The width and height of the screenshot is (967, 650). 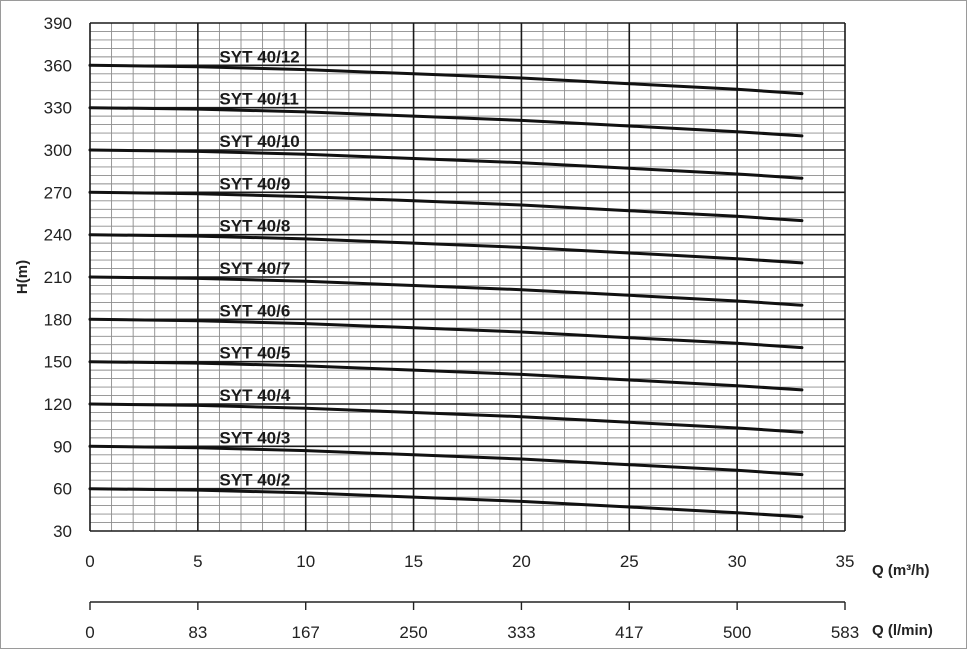 What do you see at coordinates (258, 99) in the screenshot?
I see `series-label: SYT 40/11` at bounding box center [258, 99].